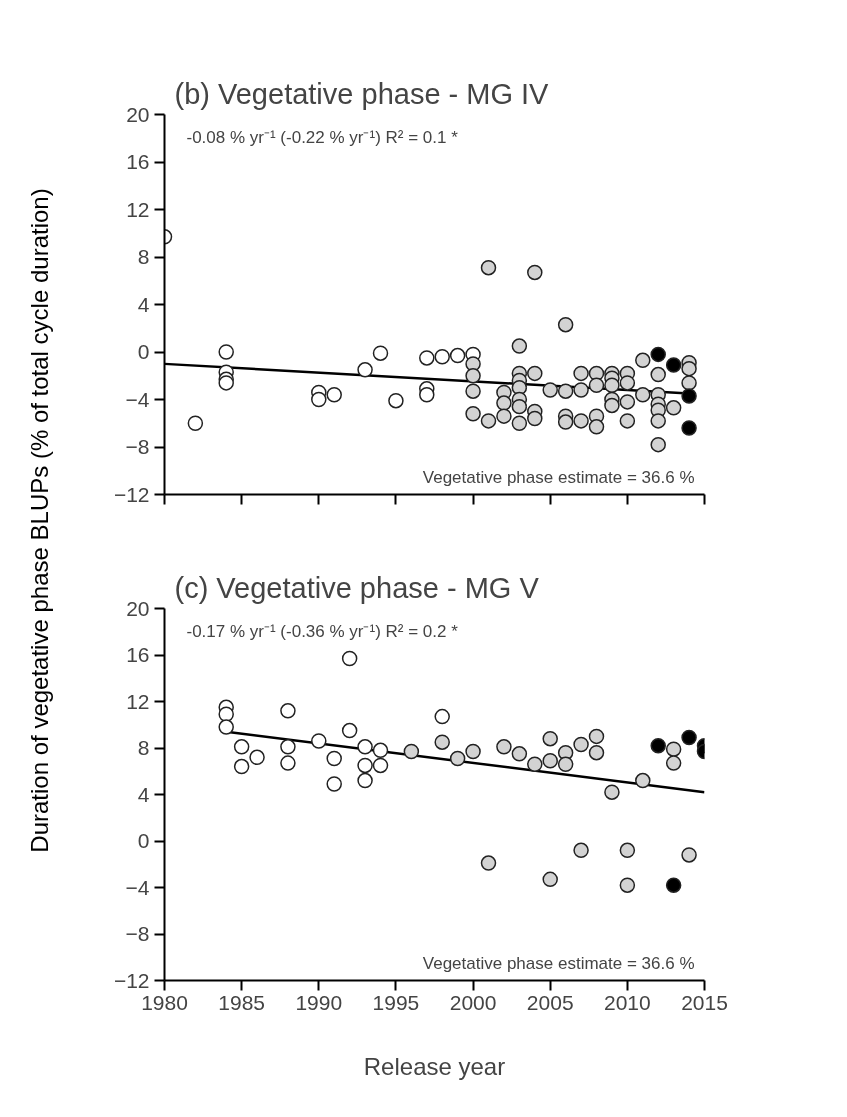 The height and width of the screenshot is (1117, 847). I want to click on x-tick-label: 1990, so click(319, 1002).